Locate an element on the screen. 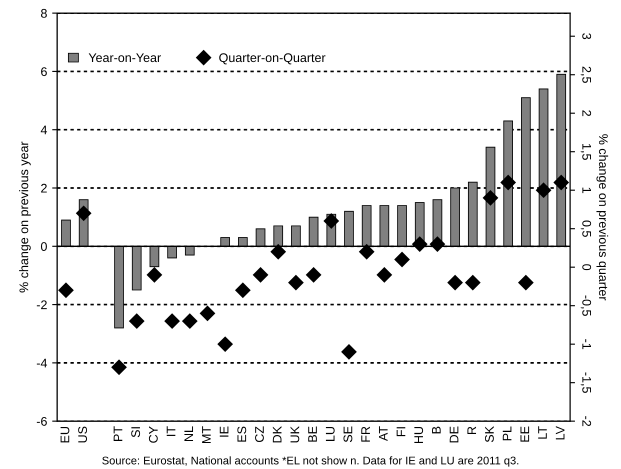  y-tick-label: 4 is located at coordinates (44, 130).